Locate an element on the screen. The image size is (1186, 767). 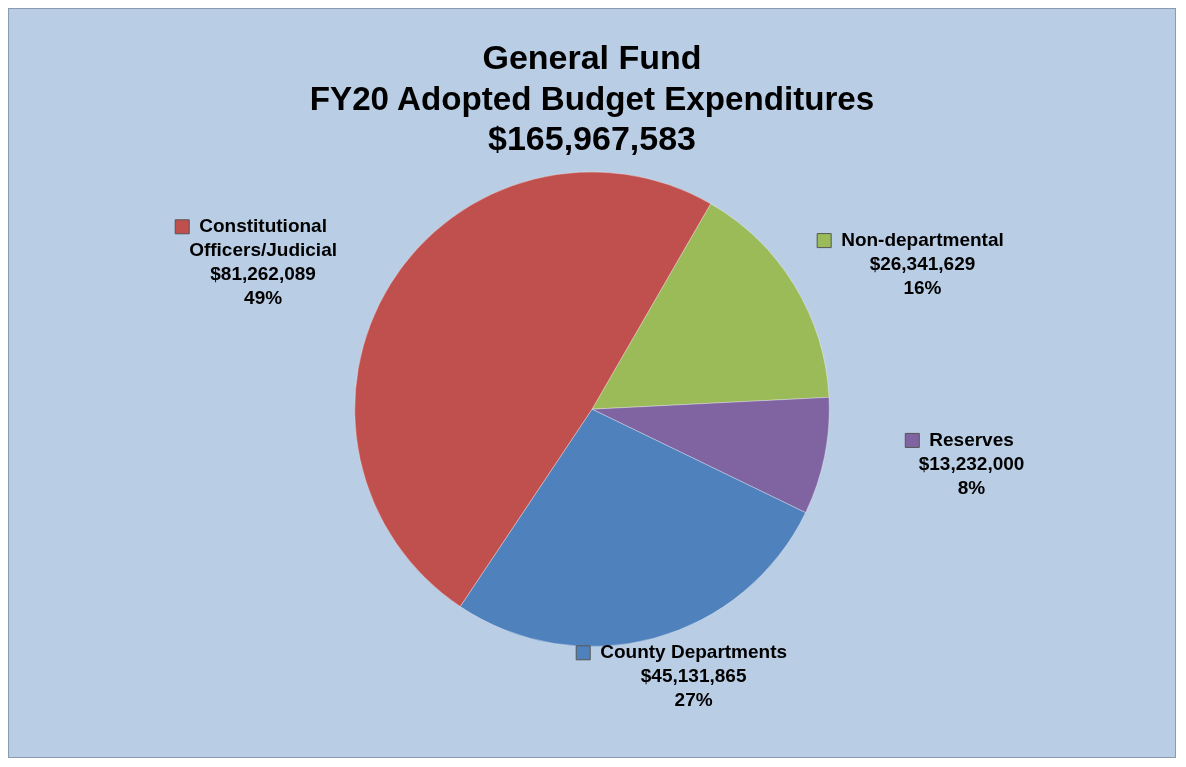
data-label: $26,341,629 16% is located at coordinates (922, 275).